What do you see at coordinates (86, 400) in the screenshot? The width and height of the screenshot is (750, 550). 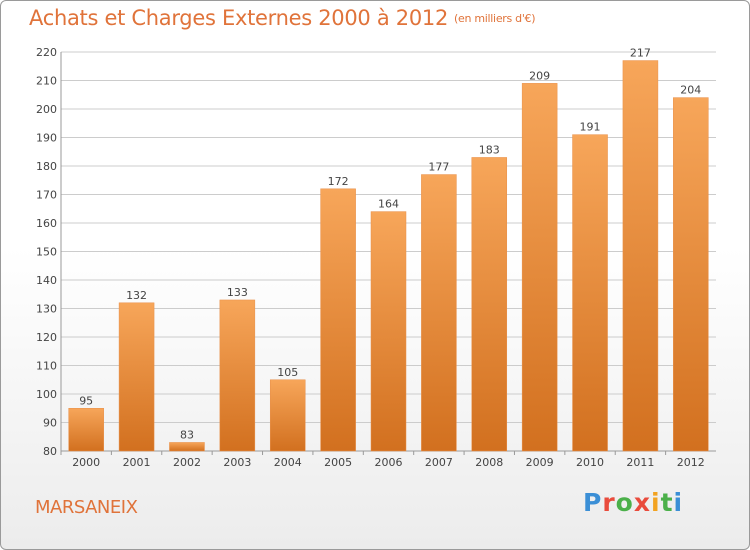 I see `data-label: 95` at bounding box center [86, 400].